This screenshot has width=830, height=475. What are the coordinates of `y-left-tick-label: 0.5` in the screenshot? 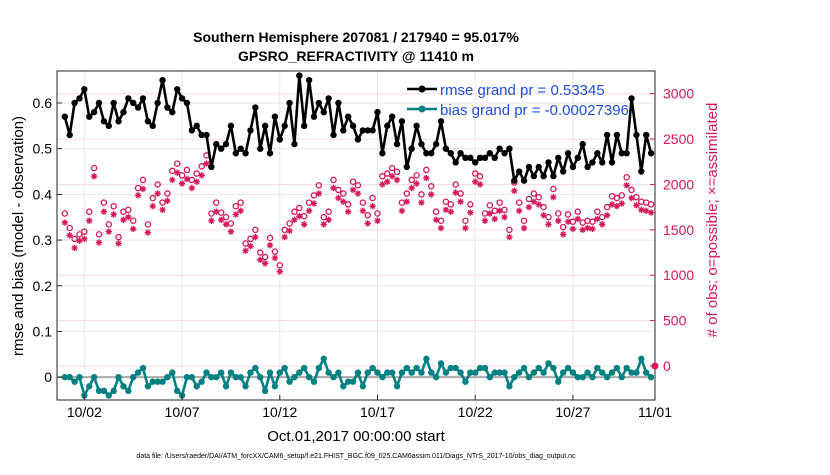 It's located at (43, 149).